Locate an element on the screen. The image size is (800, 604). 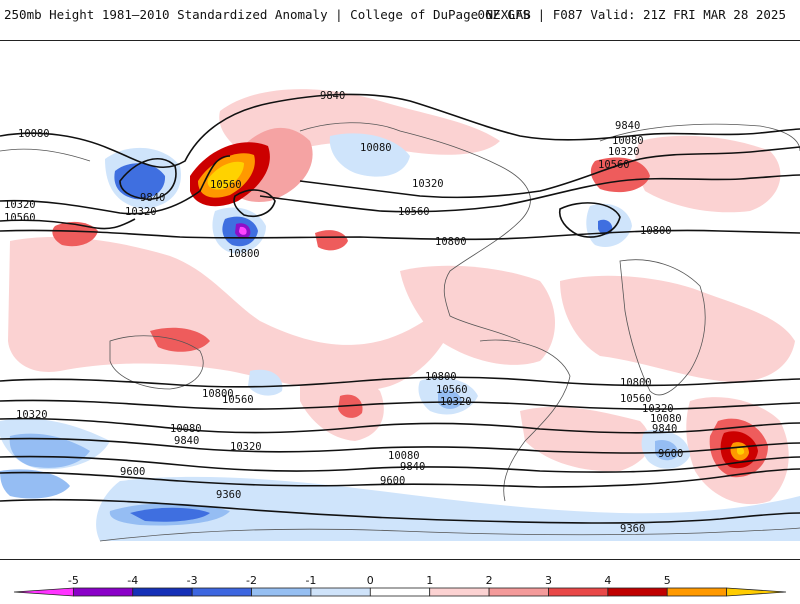
colorbar-swatches is located at coordinates (400, 592).